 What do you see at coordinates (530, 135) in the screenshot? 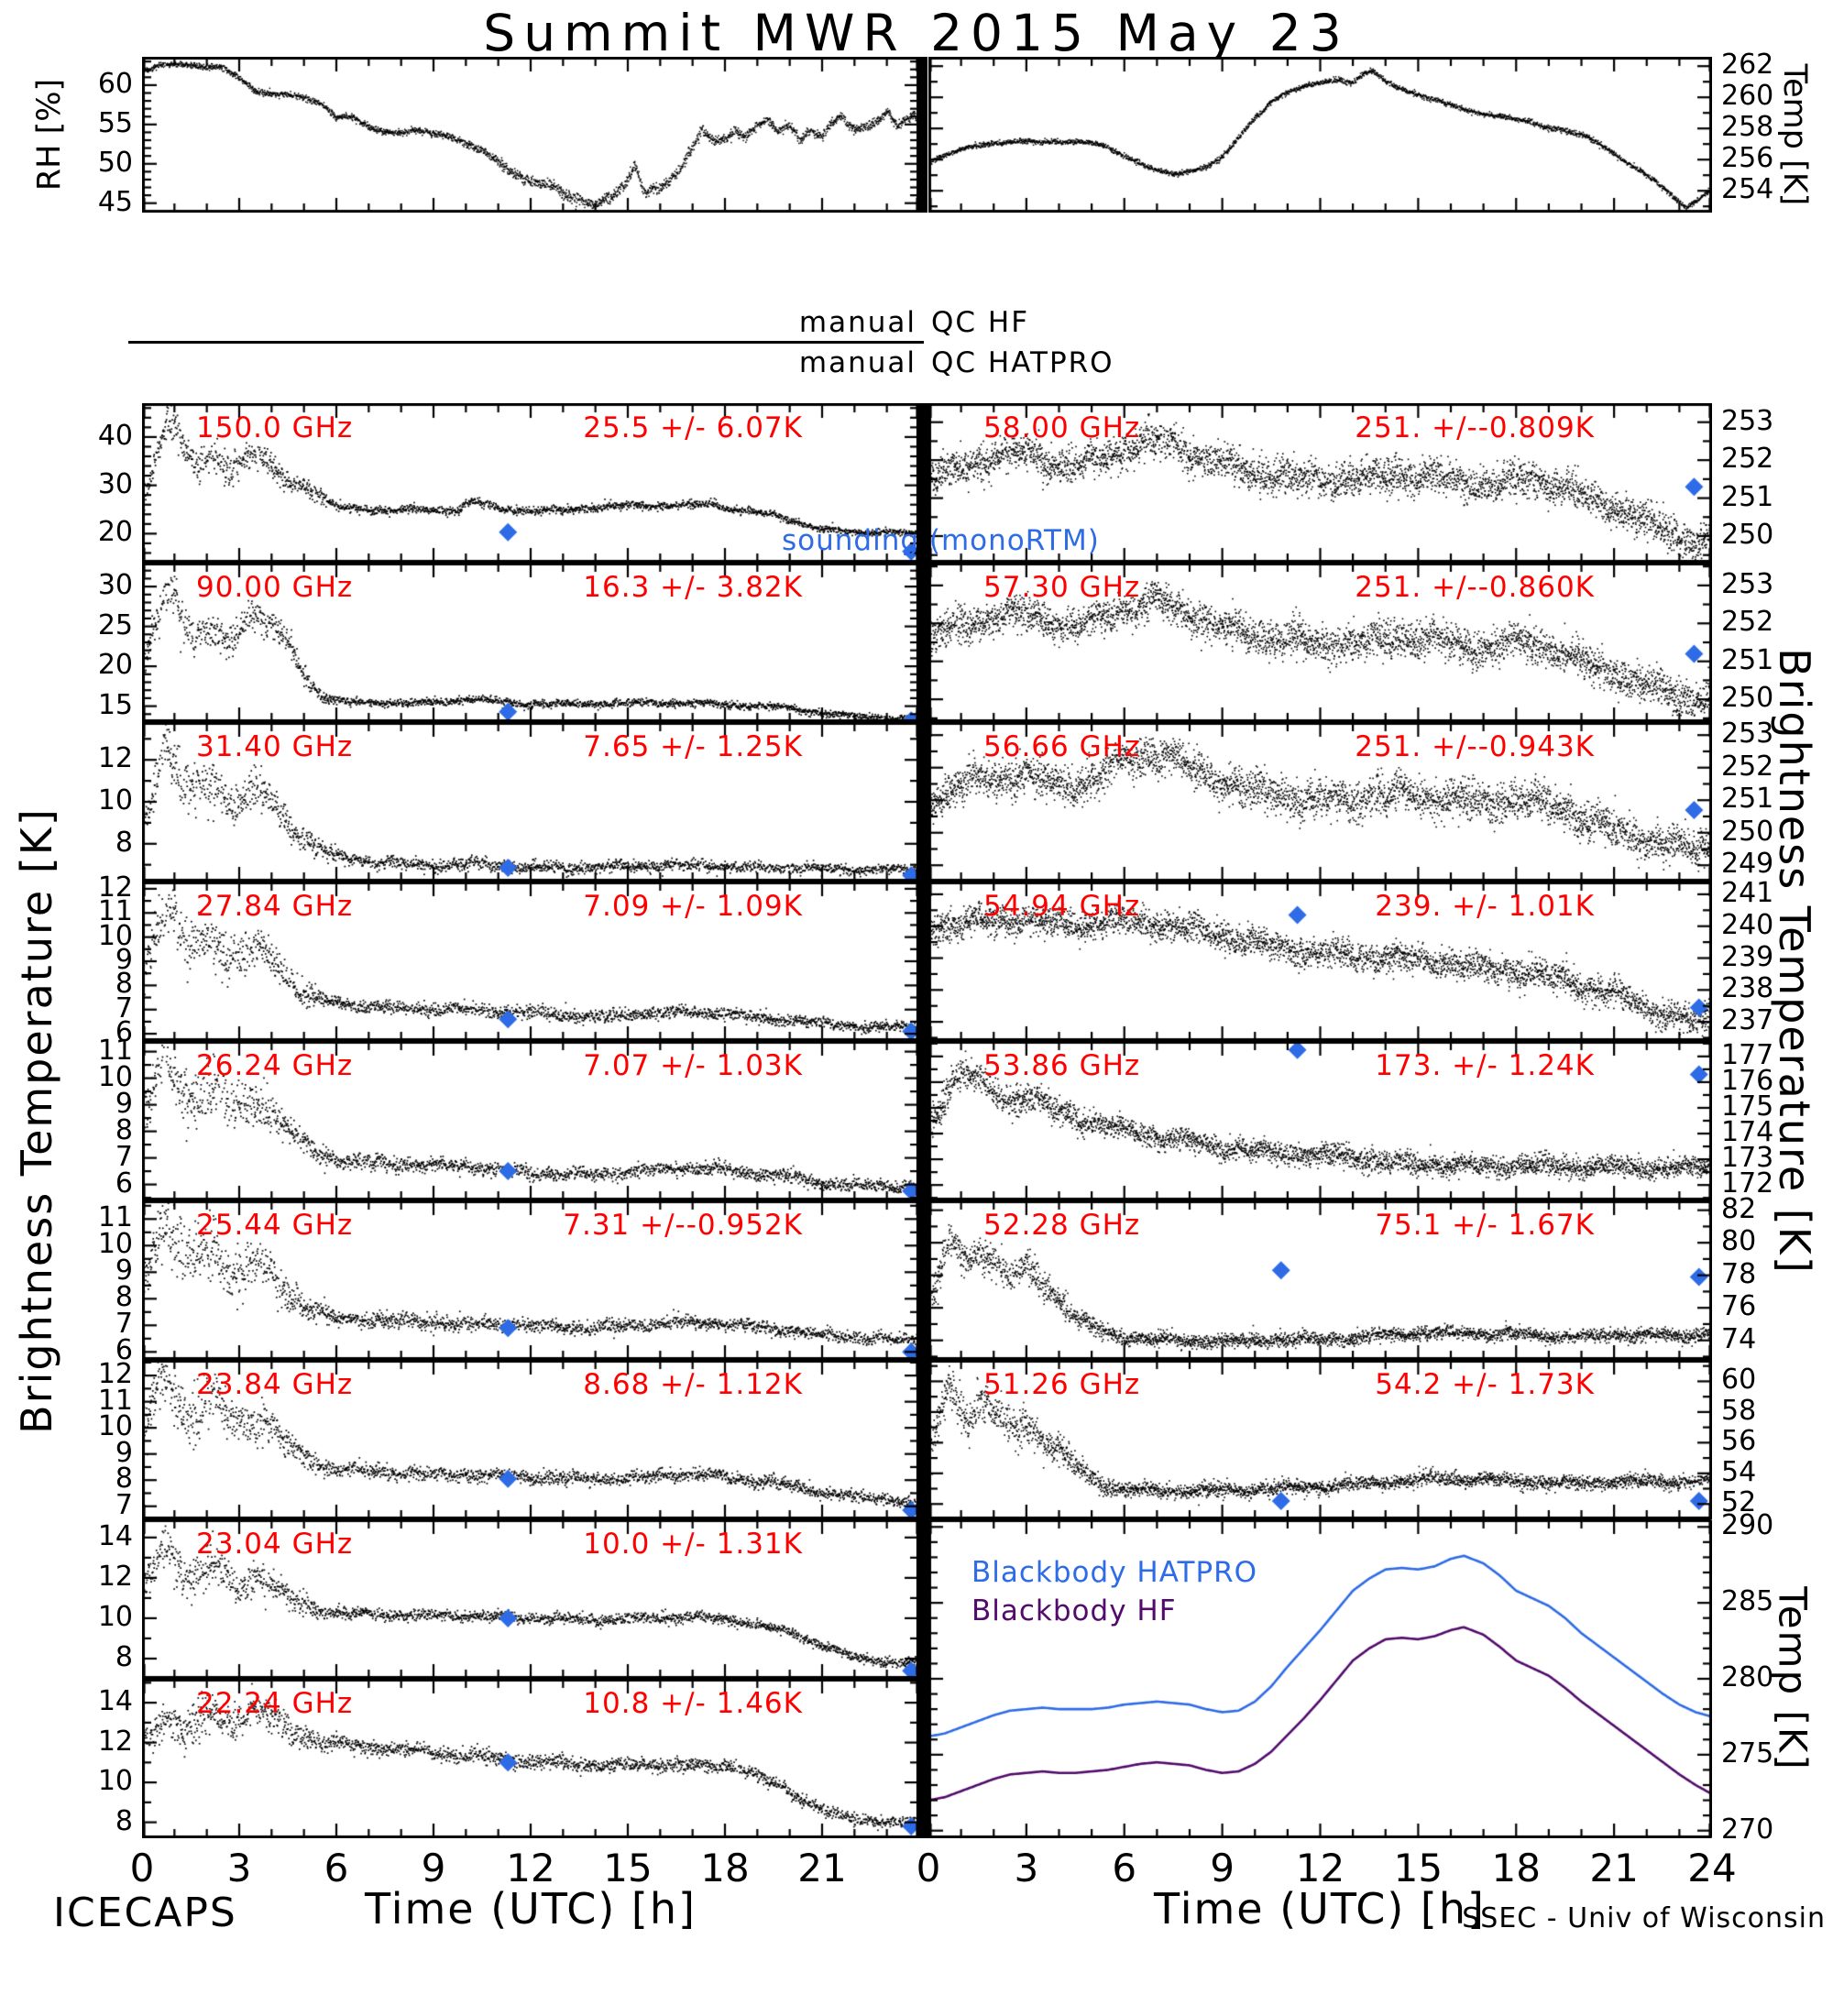
I see `panel-rh-plot` at bounding box center [530, 135].